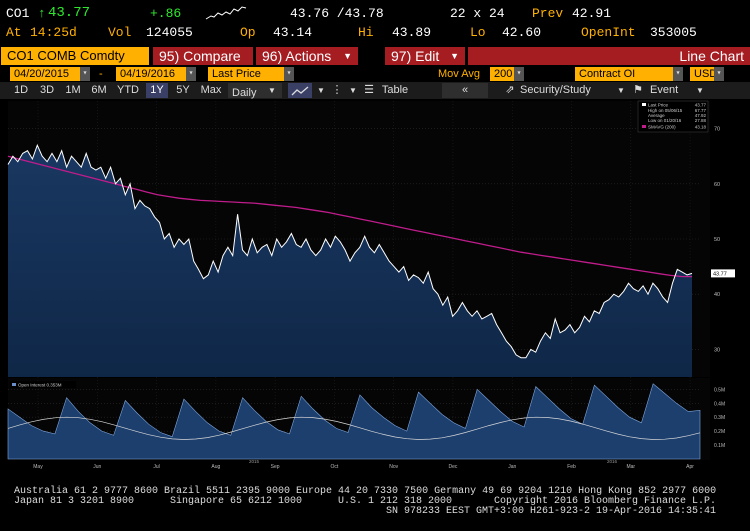 The image size is (750, 531). Describe the element at coordinates (38, 467) in the screenshot. I see `x-axis-tick: May` at that location.